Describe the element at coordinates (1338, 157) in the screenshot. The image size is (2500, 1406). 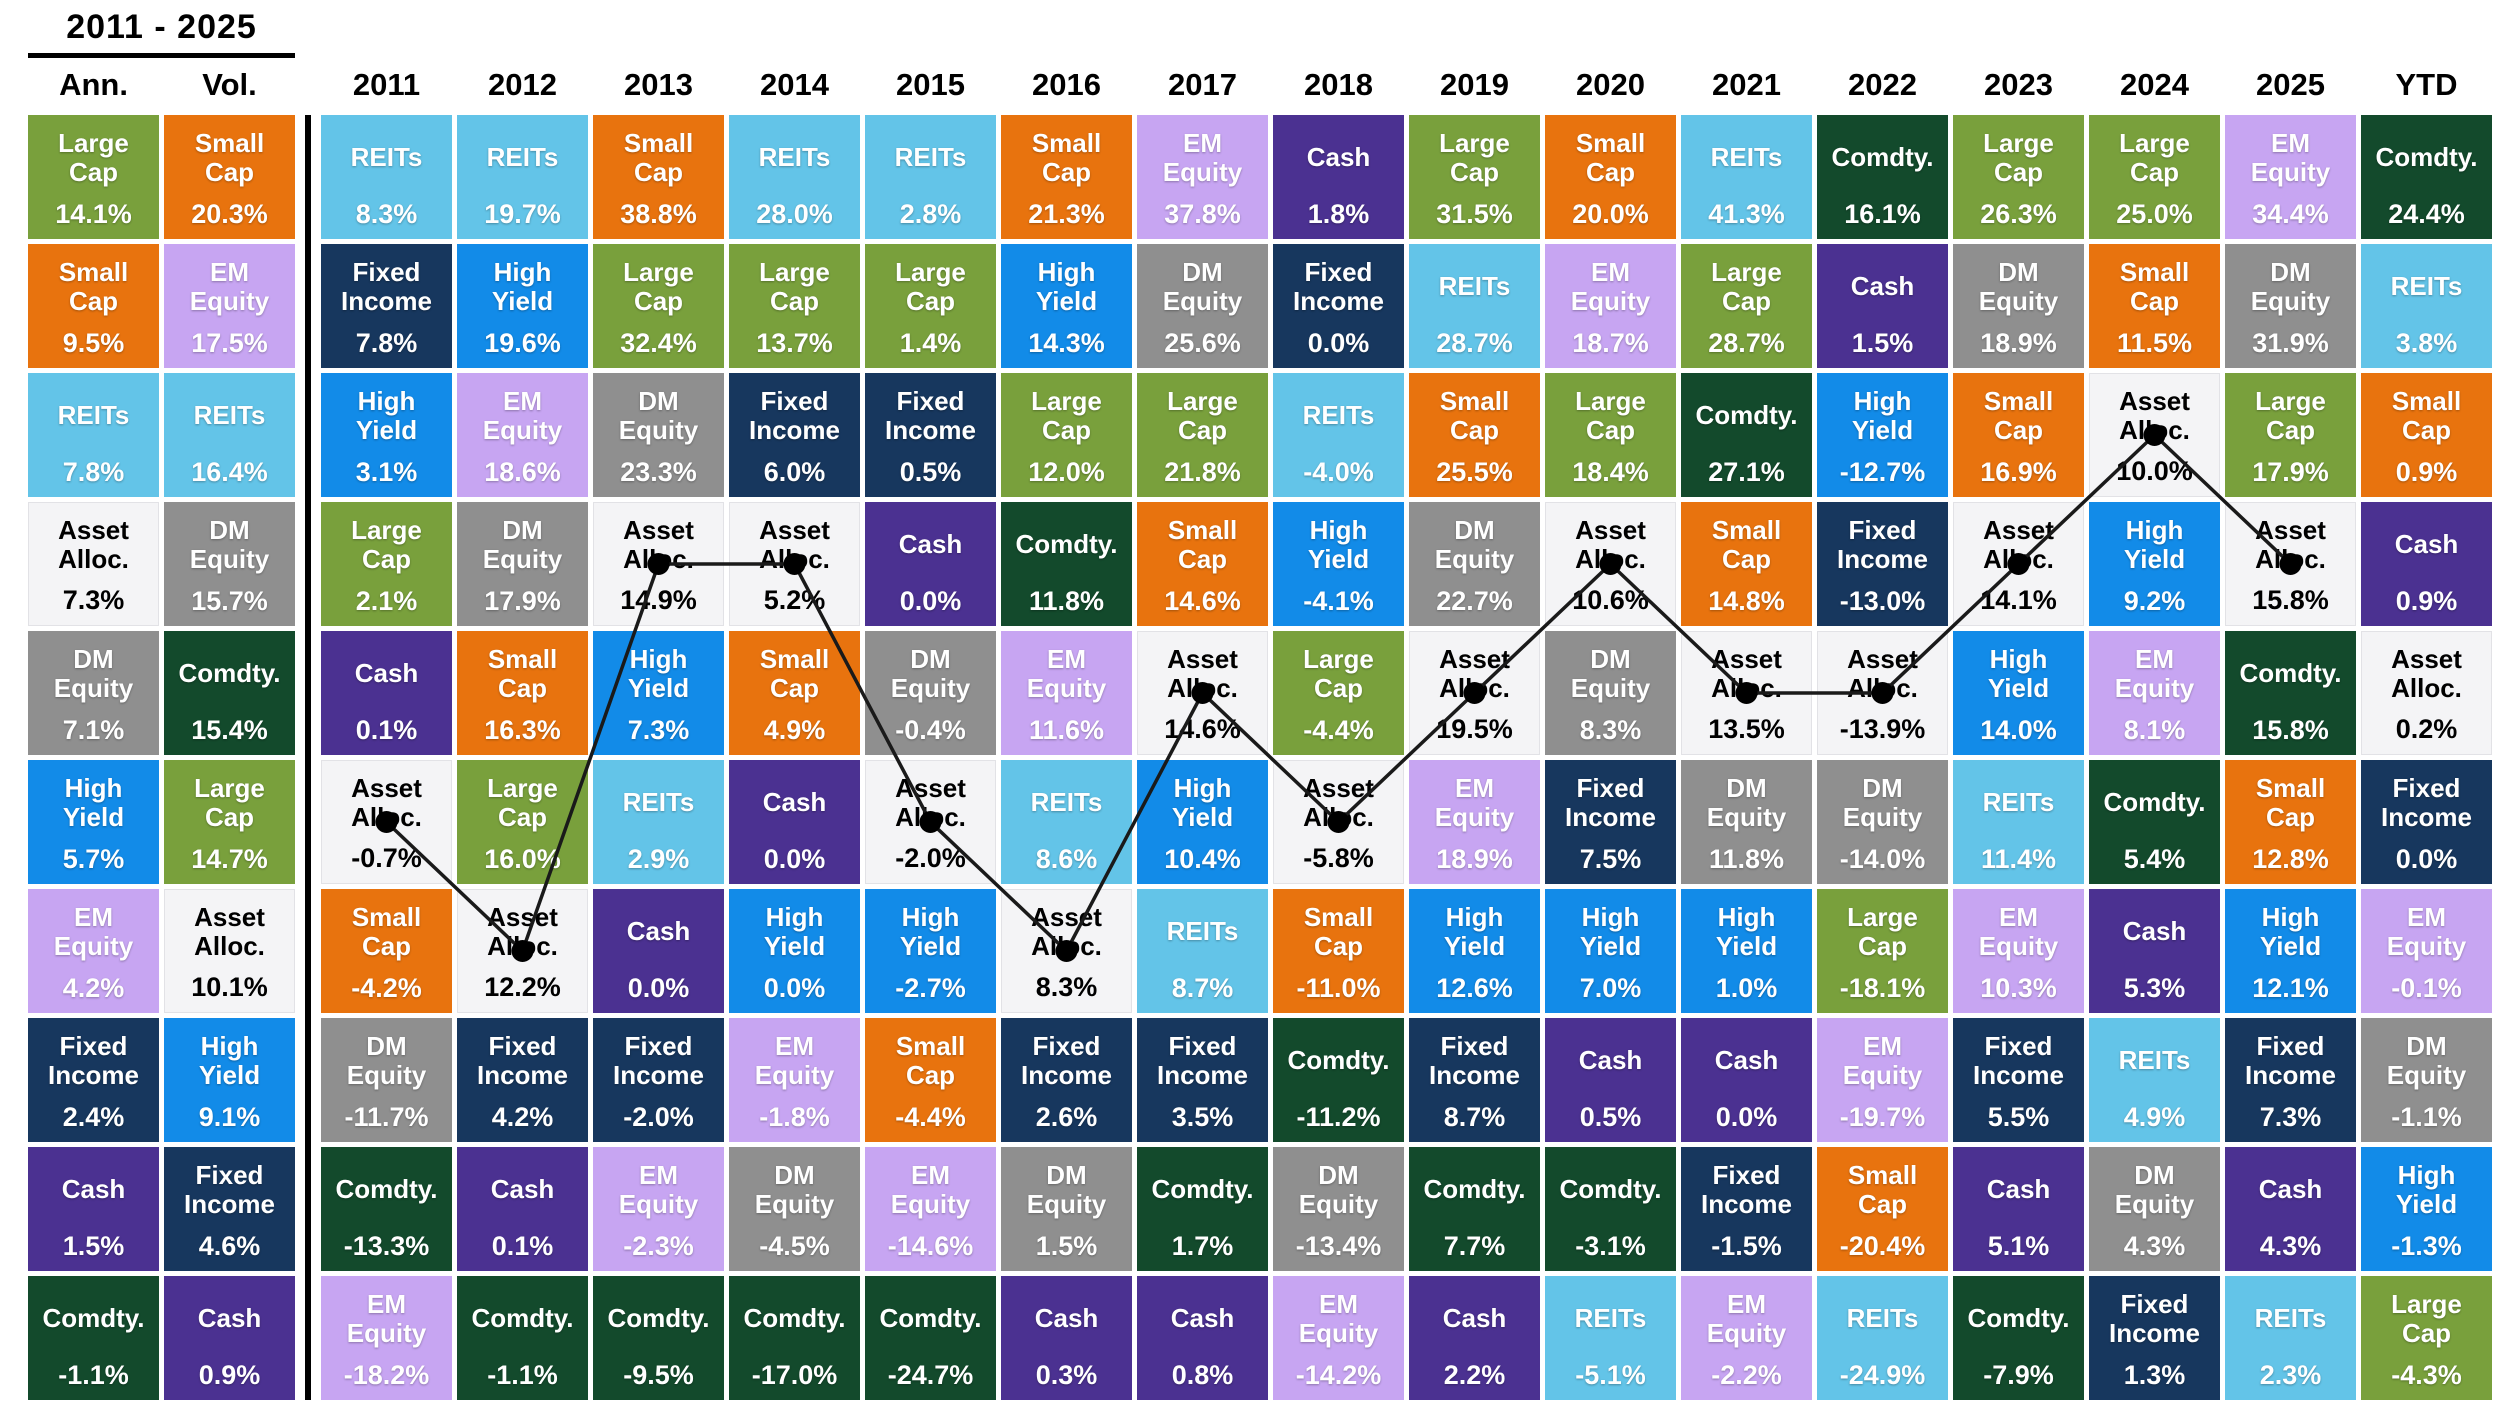
I see `asset-label: Cash` at that location.